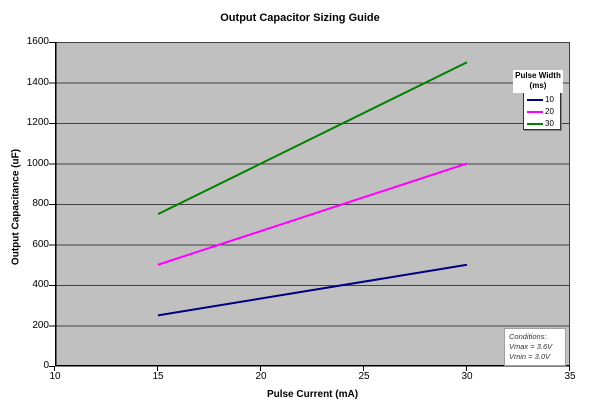 This screenshot has height=410, width=600. What do you see at coordinates (549, 111) in the screenshot?
I see `legend-item-label: 20` at bounding box center [549, 111].